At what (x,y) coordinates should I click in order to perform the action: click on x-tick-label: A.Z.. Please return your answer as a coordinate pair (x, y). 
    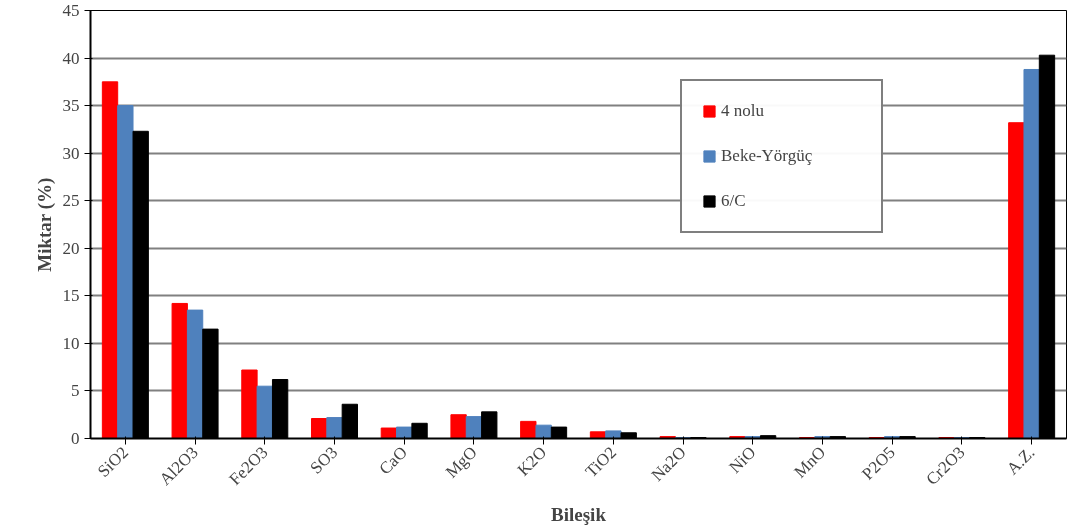
    Looking at the image, I should click on (1020, 460).